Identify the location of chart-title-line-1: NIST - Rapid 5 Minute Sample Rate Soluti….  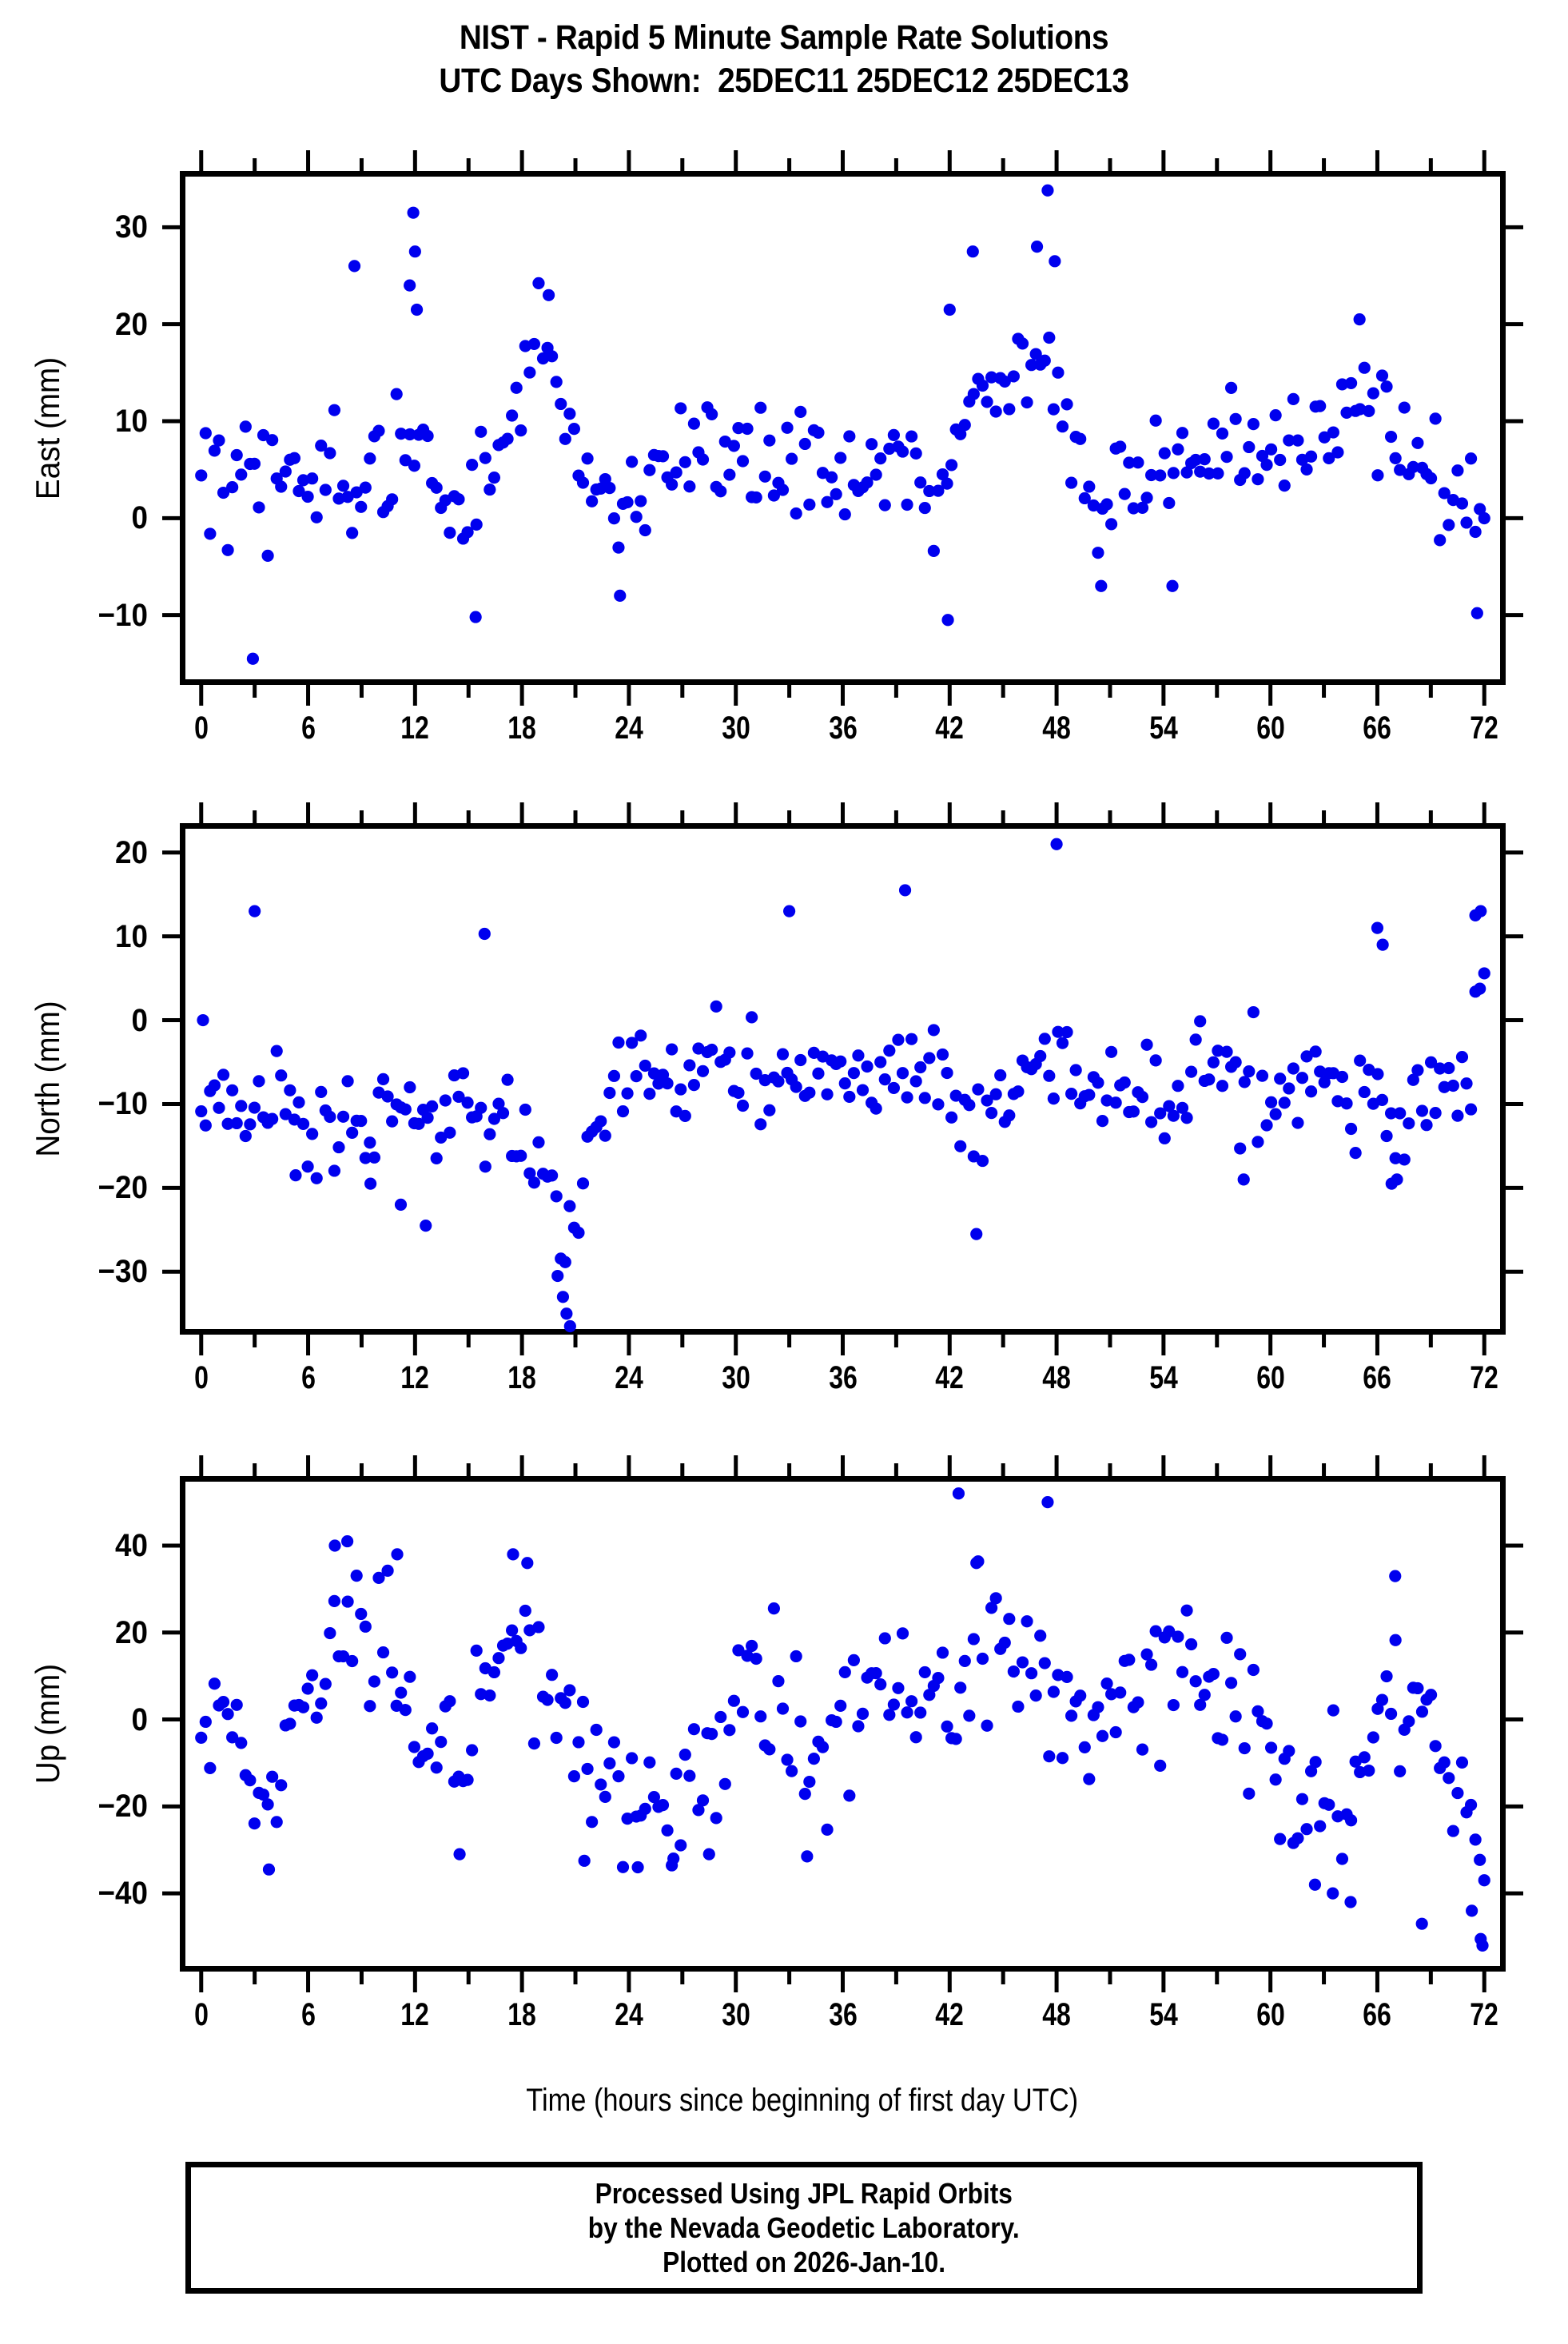
(784, 37).